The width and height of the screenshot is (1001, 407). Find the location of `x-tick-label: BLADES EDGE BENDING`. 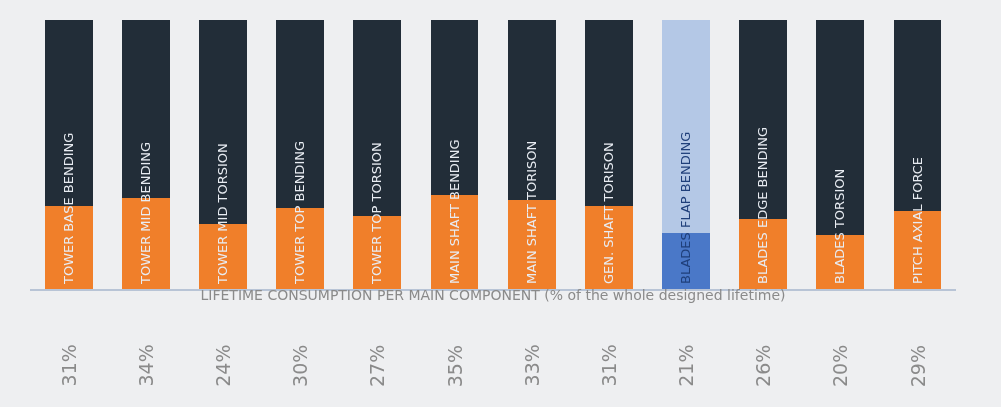

x-tick-label: BLADES EDGE BENDING is located at coordinates (763, 205).